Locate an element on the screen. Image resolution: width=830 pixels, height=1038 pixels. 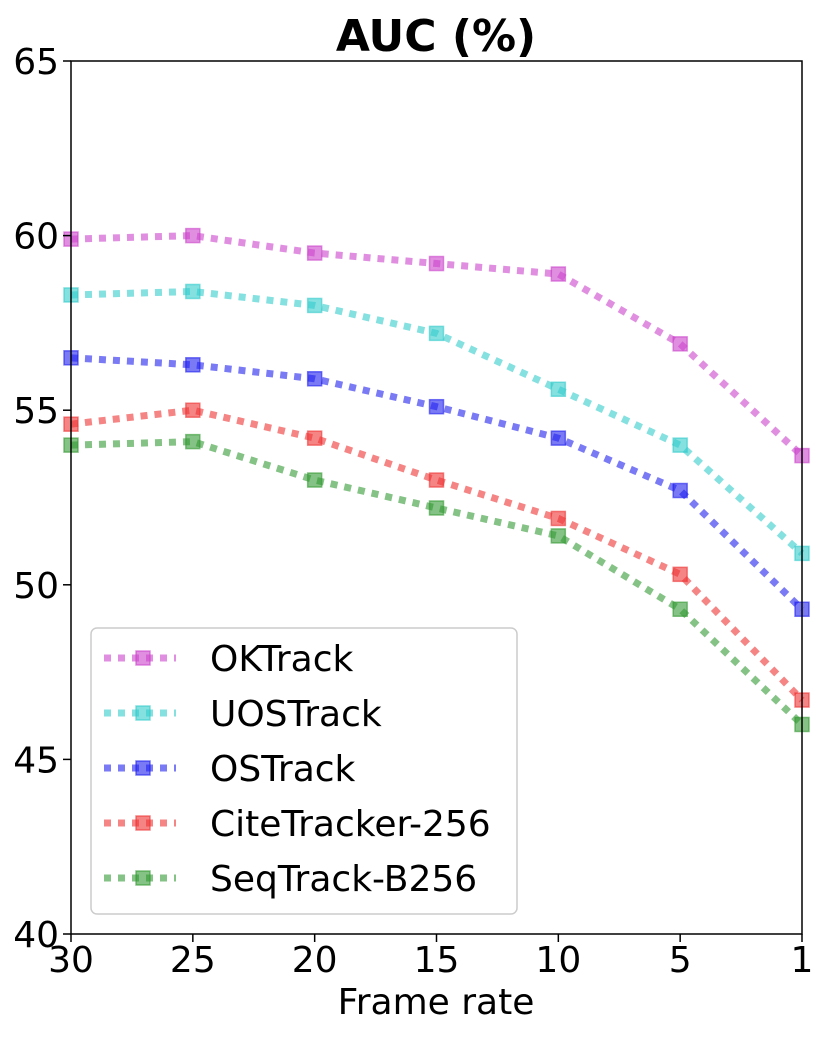
legend-item: CiteTracker-256 is located at coordinates (297, 824).